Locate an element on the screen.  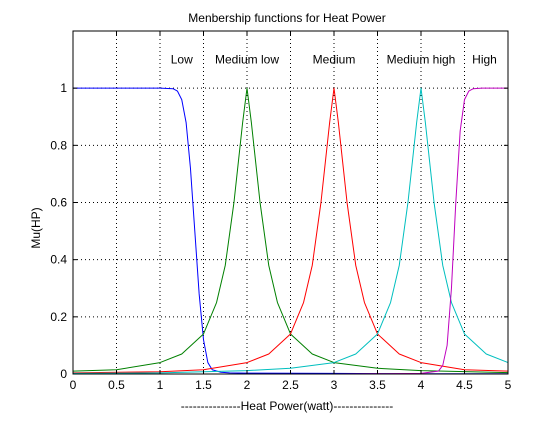
y-axis-label: Mu(HP) is located at coordinates (36, 227).